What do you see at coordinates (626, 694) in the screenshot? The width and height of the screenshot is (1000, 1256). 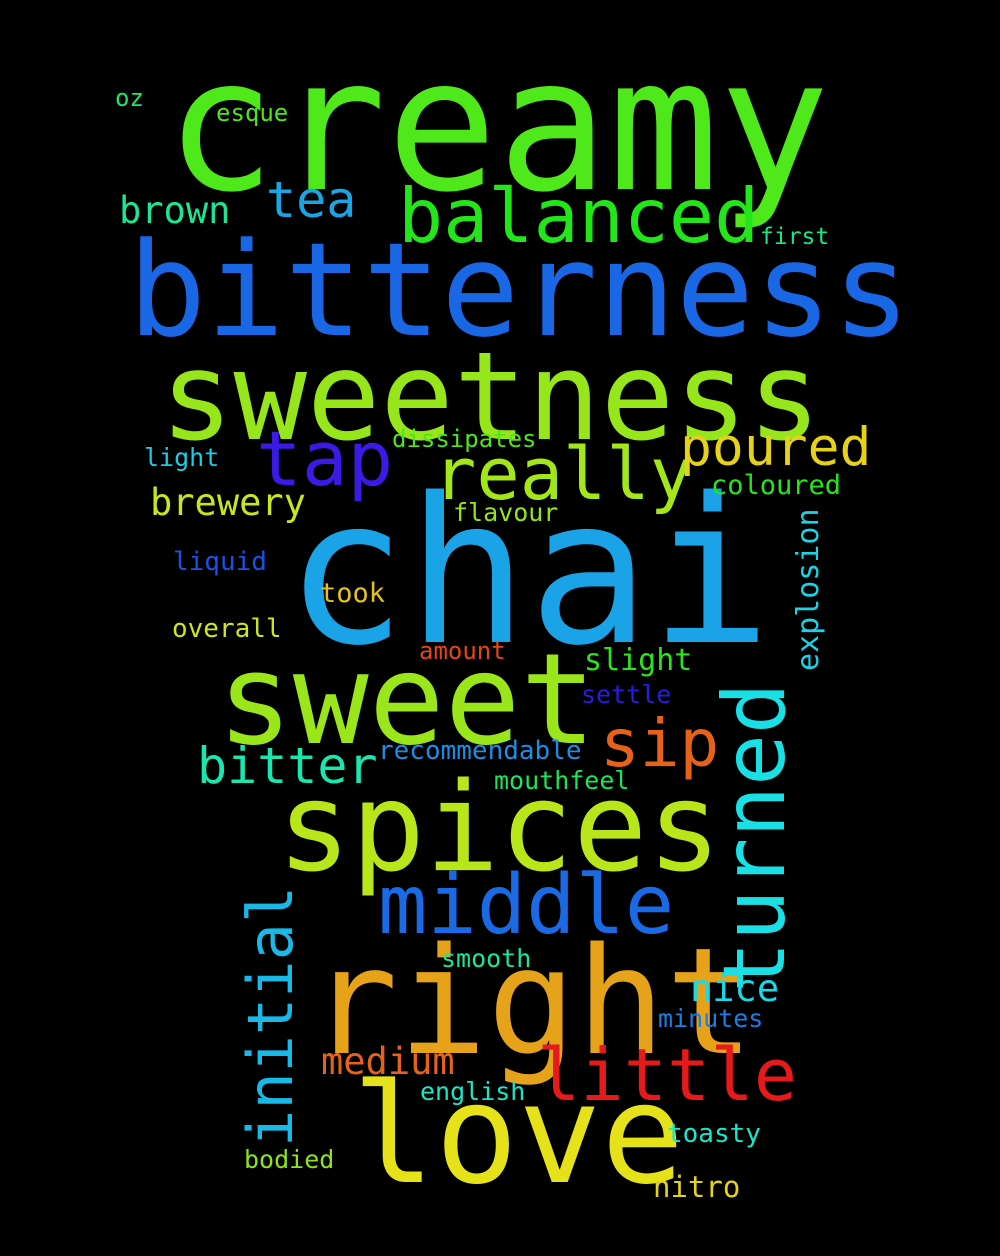 I see `word-settle: settle` at bounding box center [626, 694].